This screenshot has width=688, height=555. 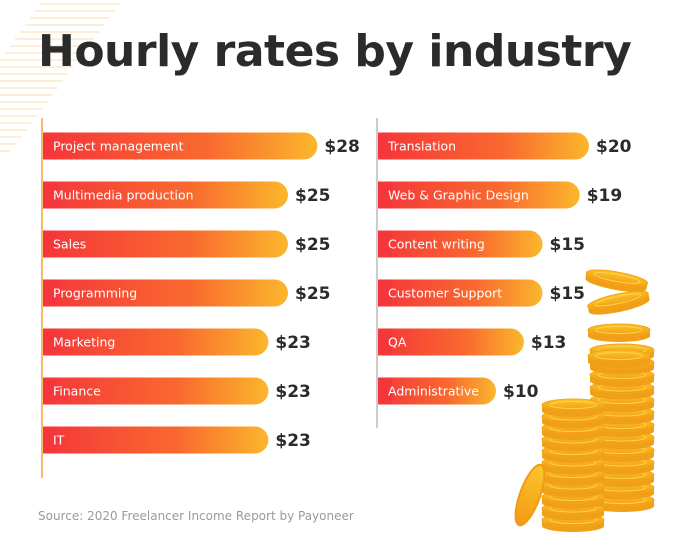 What do you see at coordinates (342, 147) in the screenshot?
I see `value-label: $28` at bounding box center [342, 147].